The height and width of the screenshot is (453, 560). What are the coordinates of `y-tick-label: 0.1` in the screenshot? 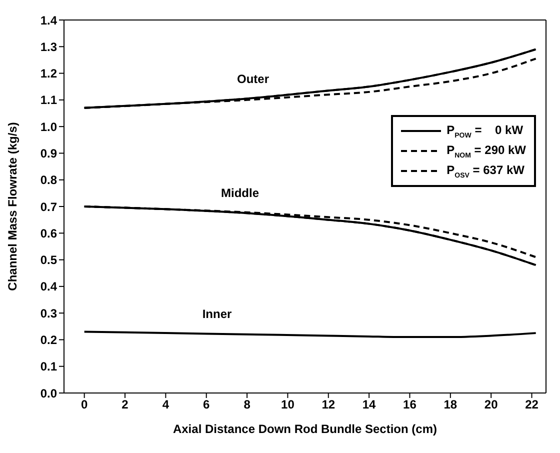 It's located at (49, 367).